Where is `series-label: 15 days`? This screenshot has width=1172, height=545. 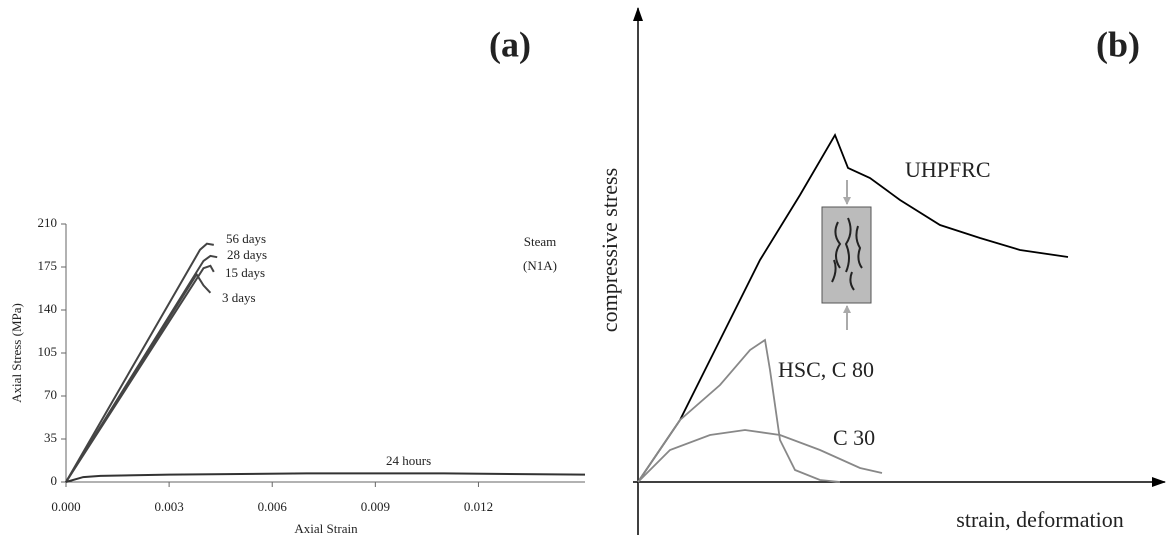
series-label: 15 days is located at coordinates (245, 272).